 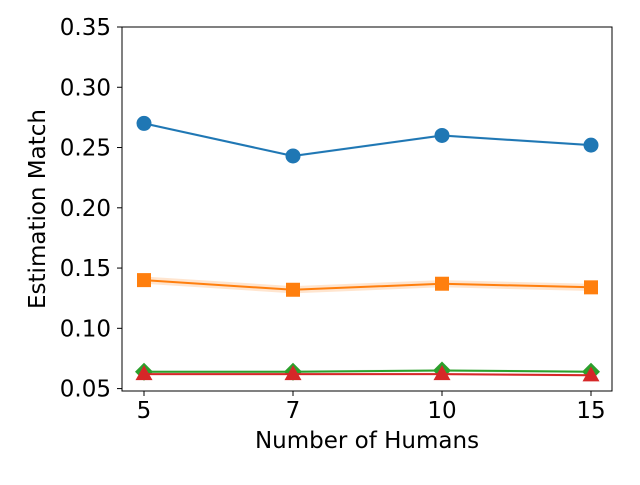 What do you see at coordinates (367, 441) in the screenshot?
I see `x-axis-label: Number of Humans` at bounding box center [367, 441].